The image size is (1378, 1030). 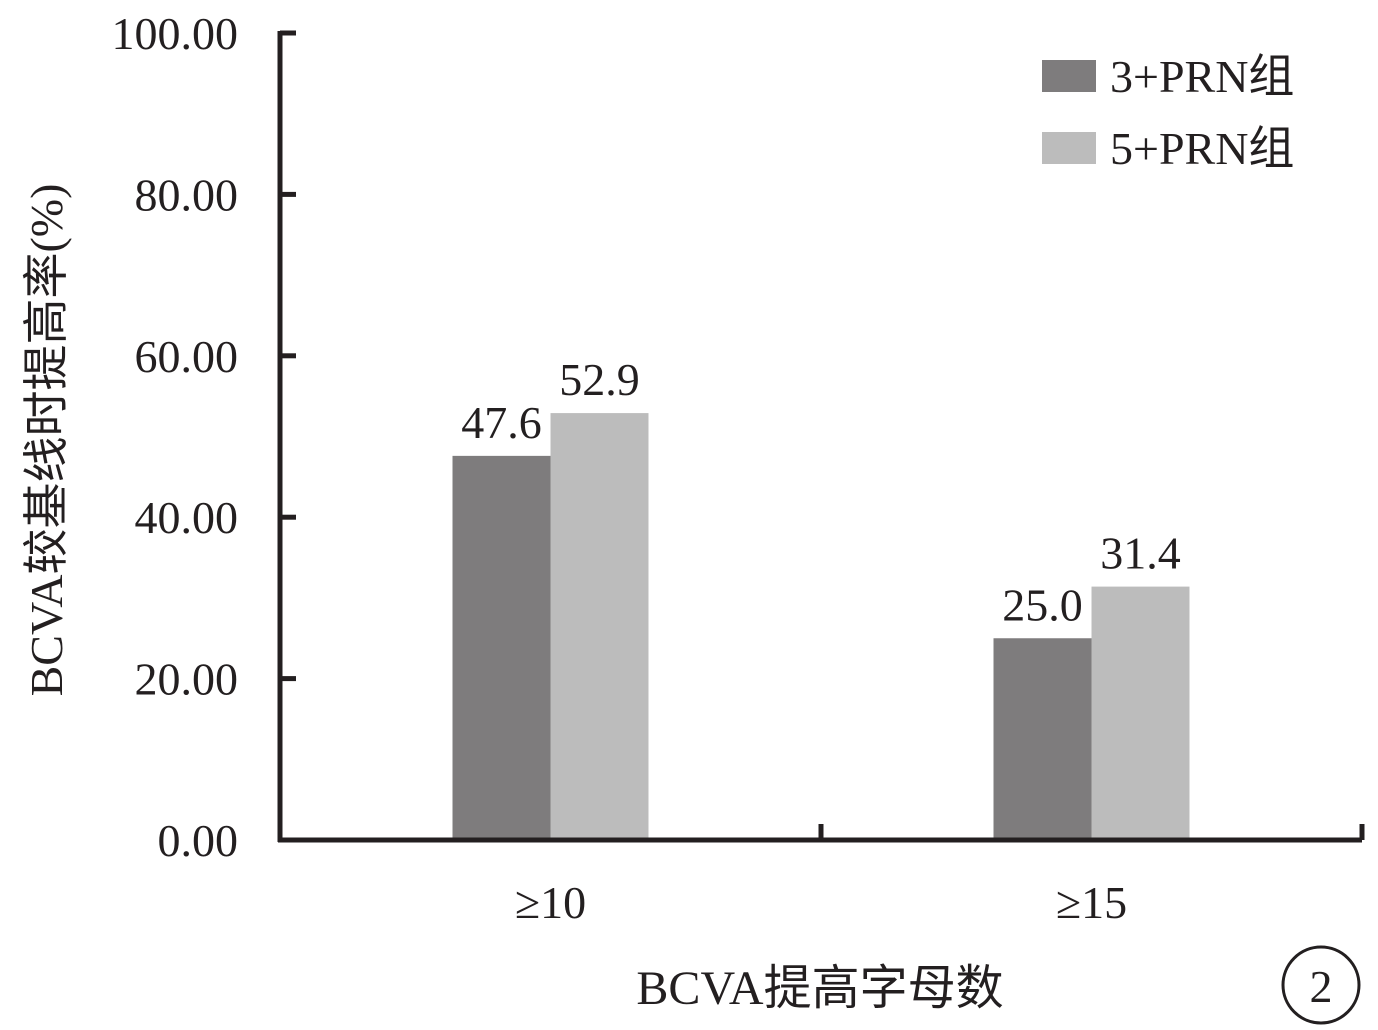 What do you see at coordinates (1202, 76) in the screenshot?
I see `legend-label-1: 3+PRN组` at bounding box center [1202, 76].